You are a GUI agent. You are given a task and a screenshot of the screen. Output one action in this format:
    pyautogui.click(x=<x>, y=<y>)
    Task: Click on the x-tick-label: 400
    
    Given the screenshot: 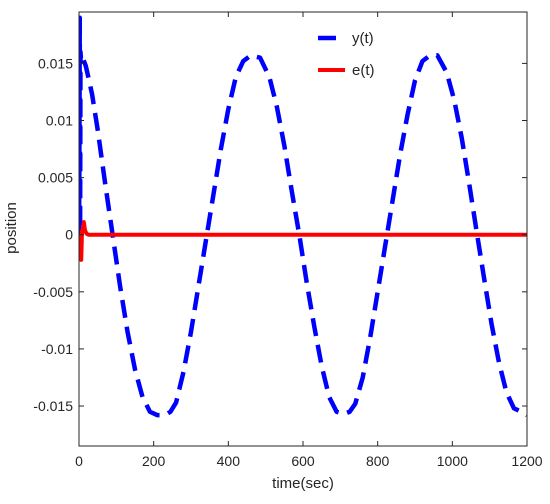 What is the action you would take?
    pyautogui.click(x=229, y=461)
    